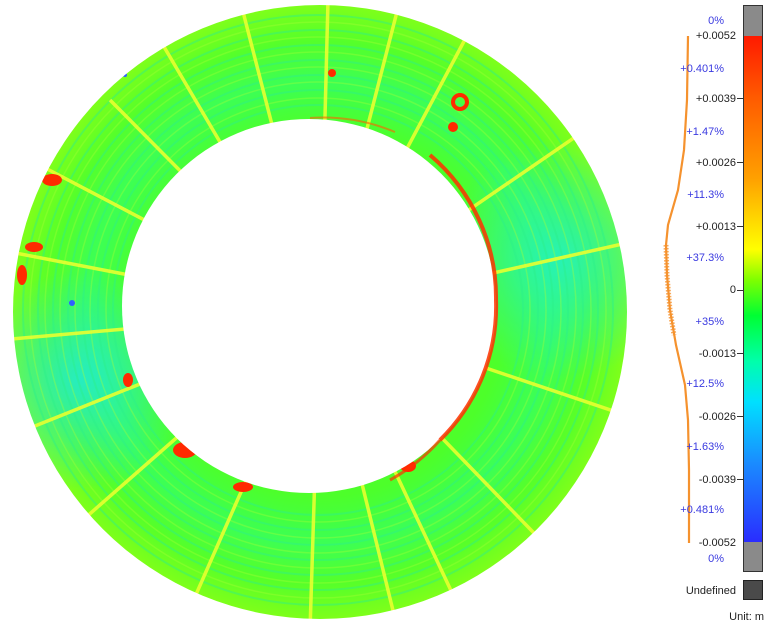 The width and height of the screenshot is (768, 631). I want to click on scale-label-zero: 0, so click(732, 290).